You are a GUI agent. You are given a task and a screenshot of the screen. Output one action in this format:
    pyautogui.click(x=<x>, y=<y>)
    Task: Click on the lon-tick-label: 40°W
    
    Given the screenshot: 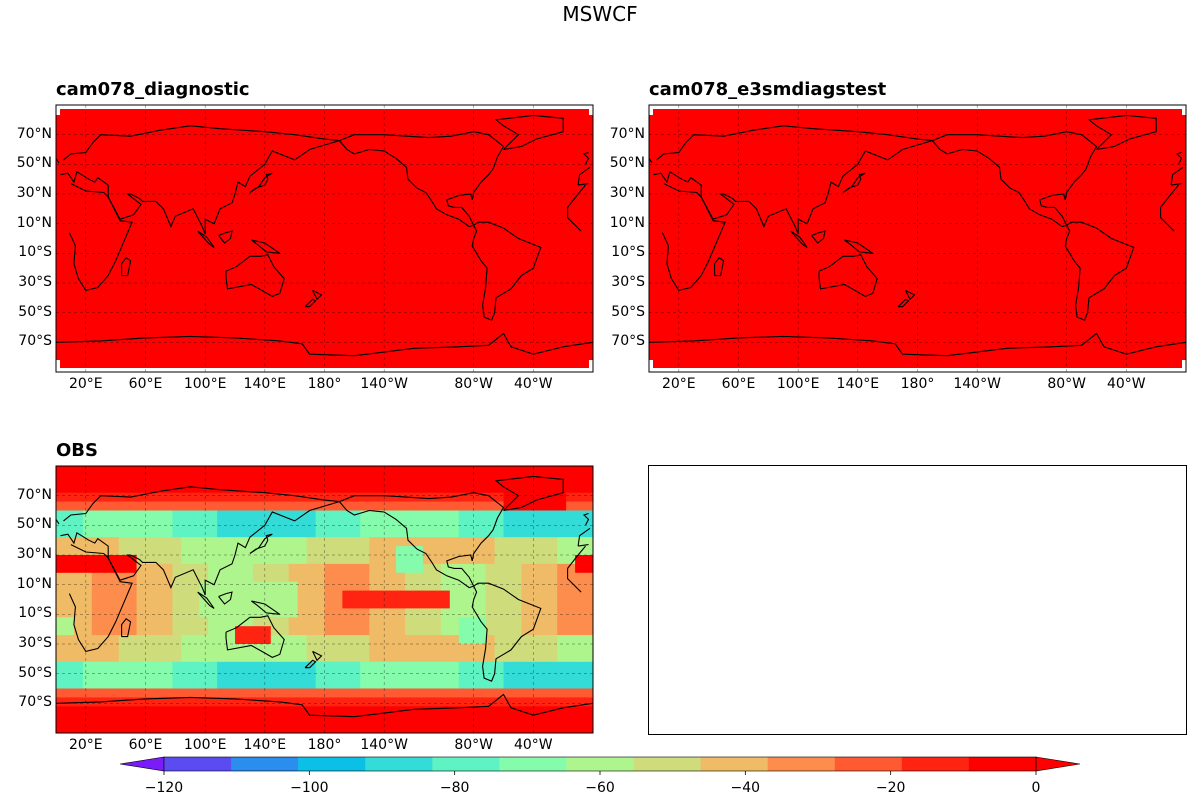 What is the action you would take?
    pyautogui.click(x=1126, y=384)
    